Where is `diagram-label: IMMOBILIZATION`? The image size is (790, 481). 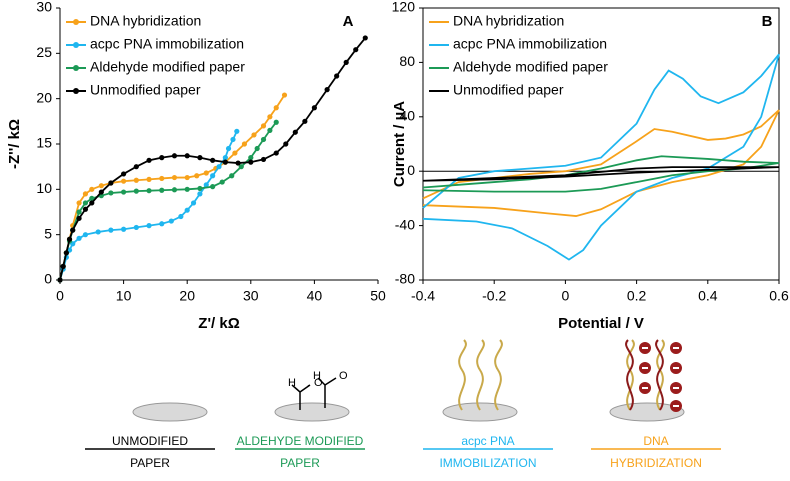 diagram-label: IMMOBILIZATION is located at coordinates (487, 463).